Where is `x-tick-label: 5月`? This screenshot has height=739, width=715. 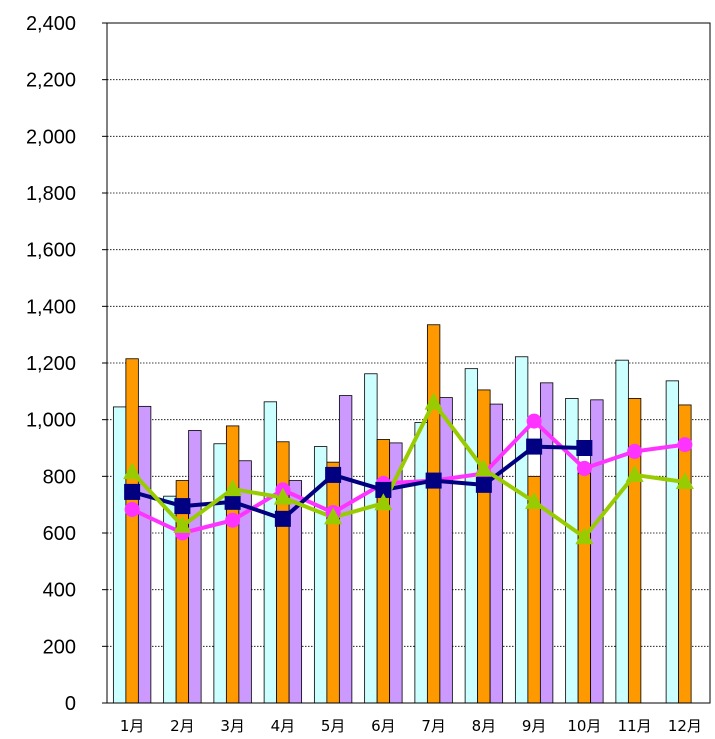
x-tick-label: 5月 is located at coordinates (333, 726).